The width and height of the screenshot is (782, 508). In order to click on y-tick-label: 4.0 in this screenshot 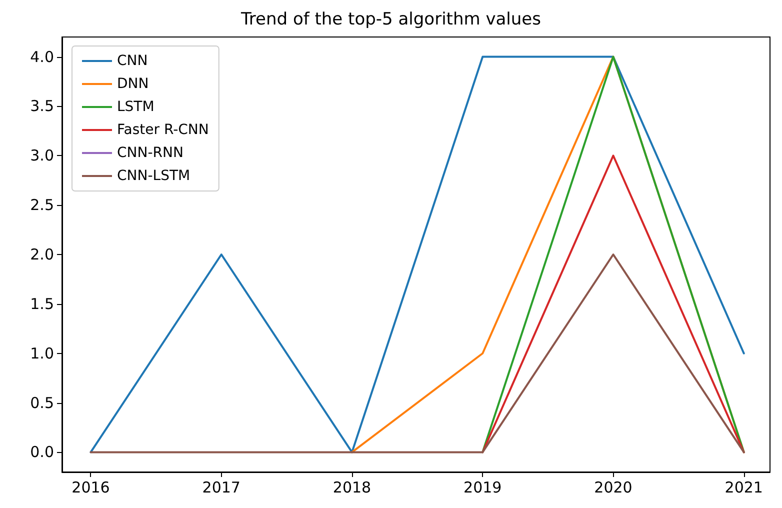, I will do `click(42, 57)`.